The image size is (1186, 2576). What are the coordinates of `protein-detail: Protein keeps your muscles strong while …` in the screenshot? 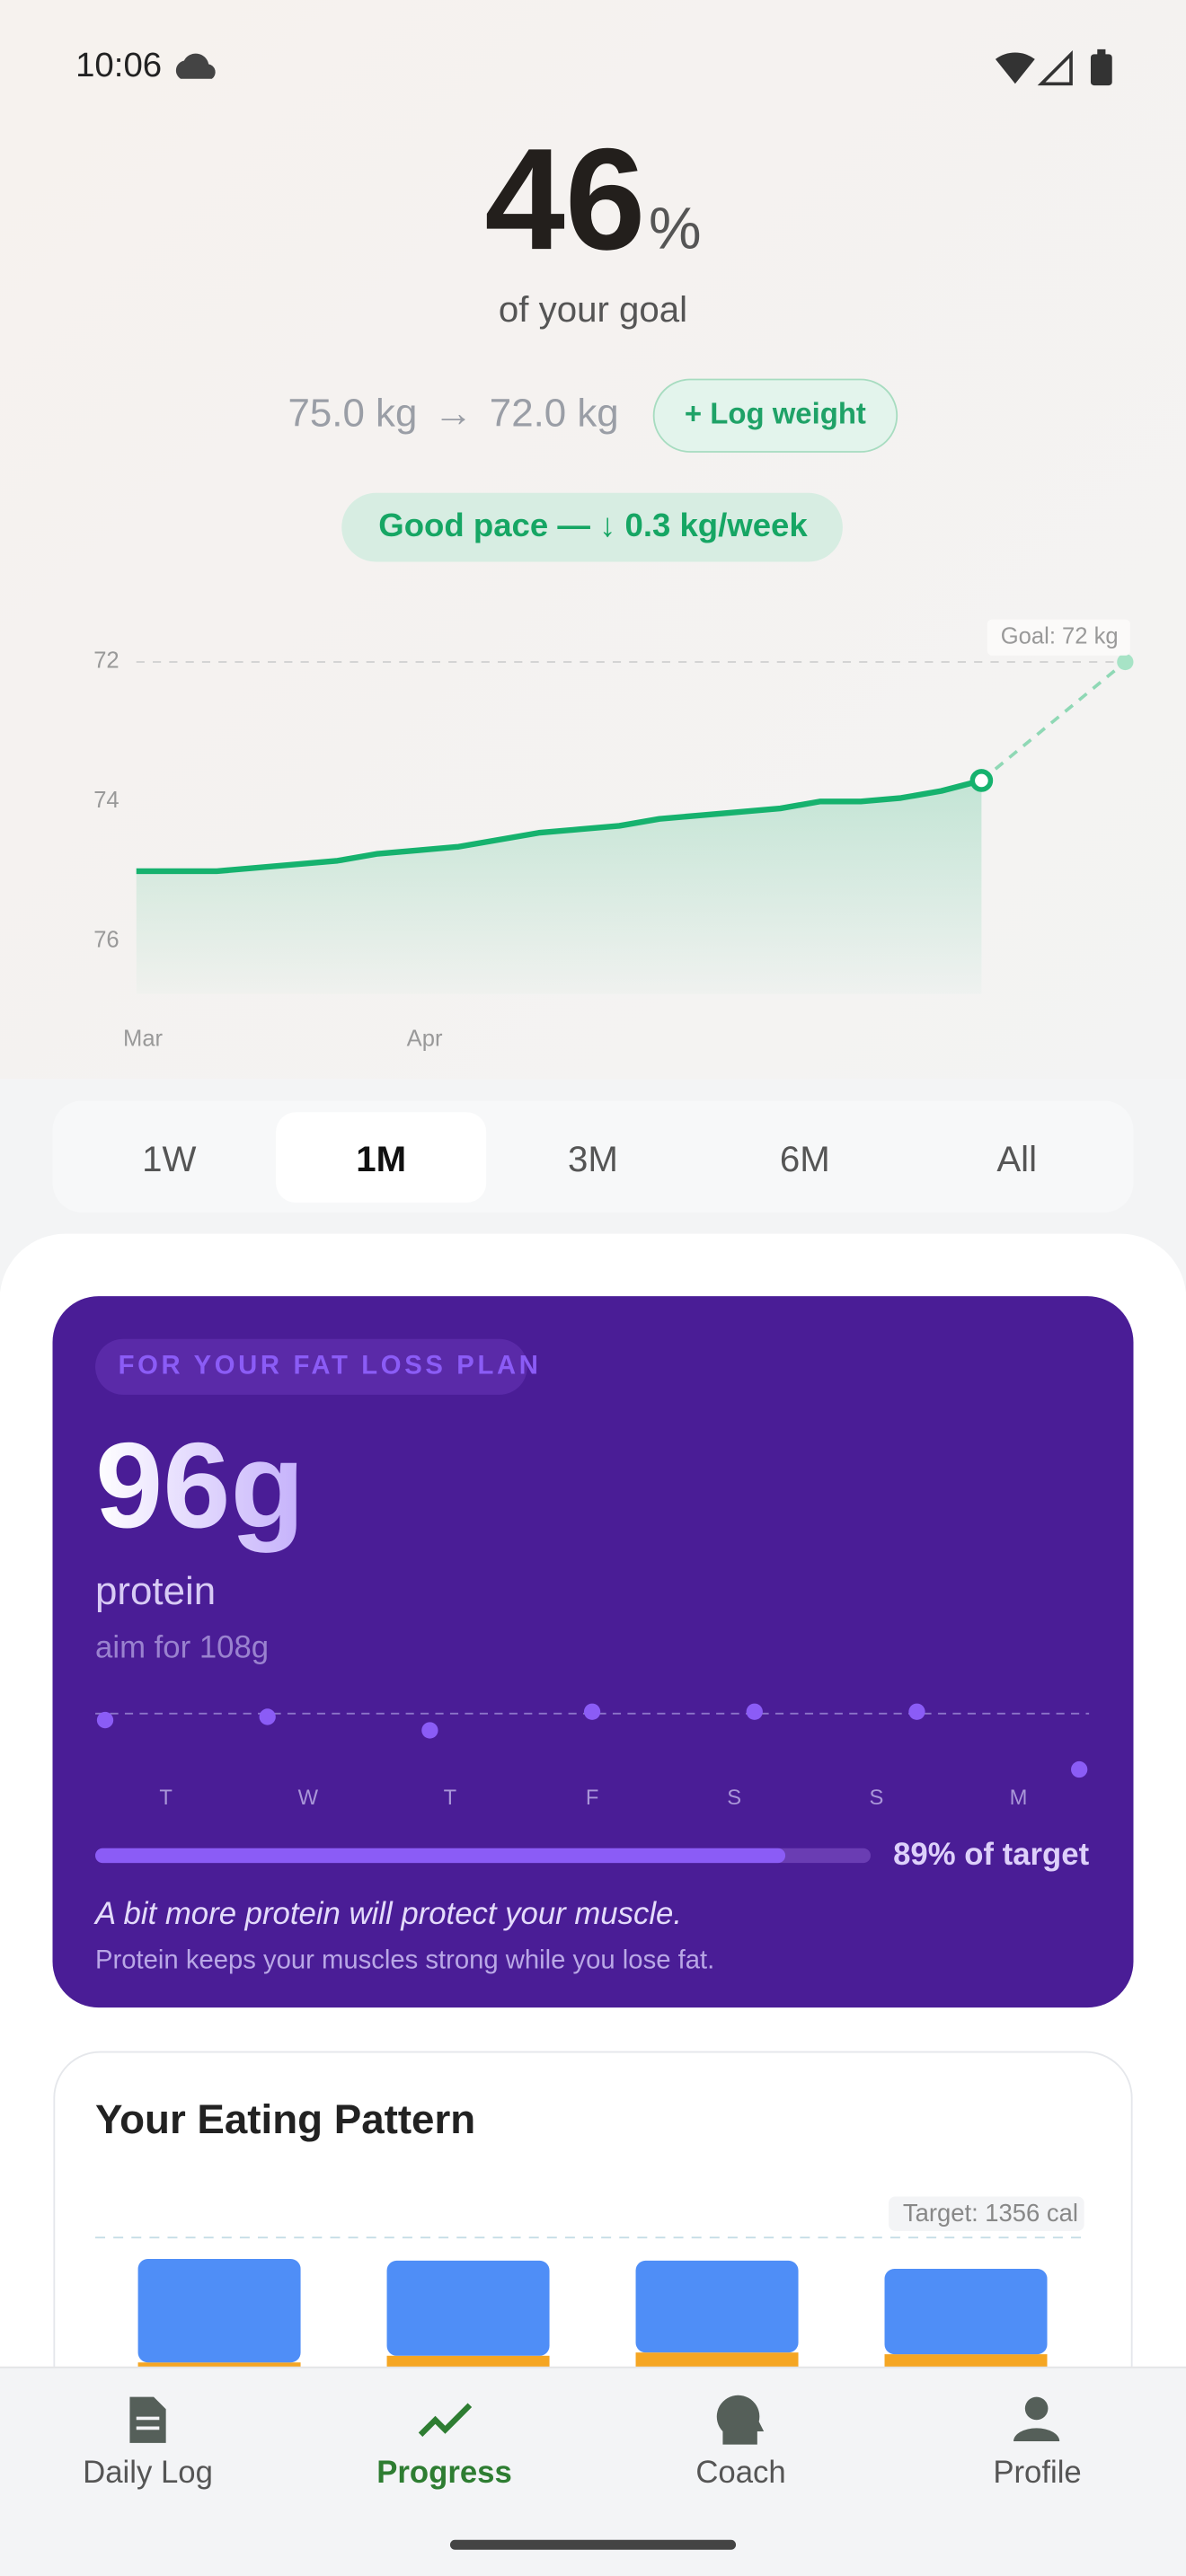 It's located at (404, 1960).